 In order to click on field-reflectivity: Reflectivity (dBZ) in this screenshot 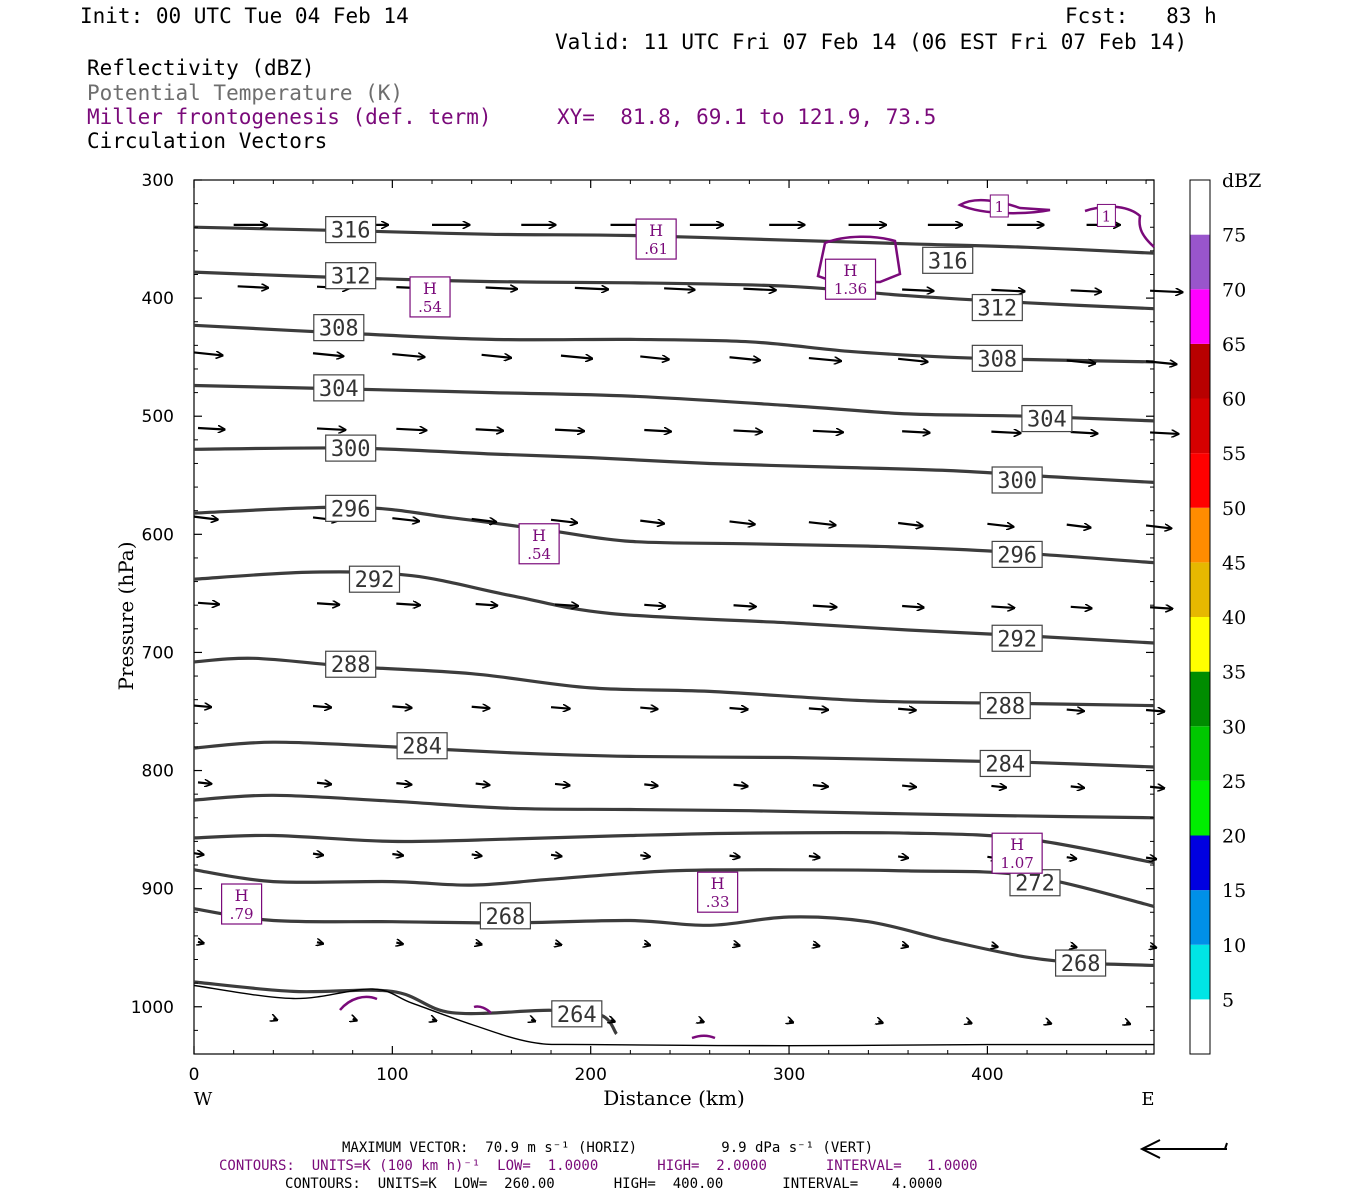, I will do `click(201, 68)`.